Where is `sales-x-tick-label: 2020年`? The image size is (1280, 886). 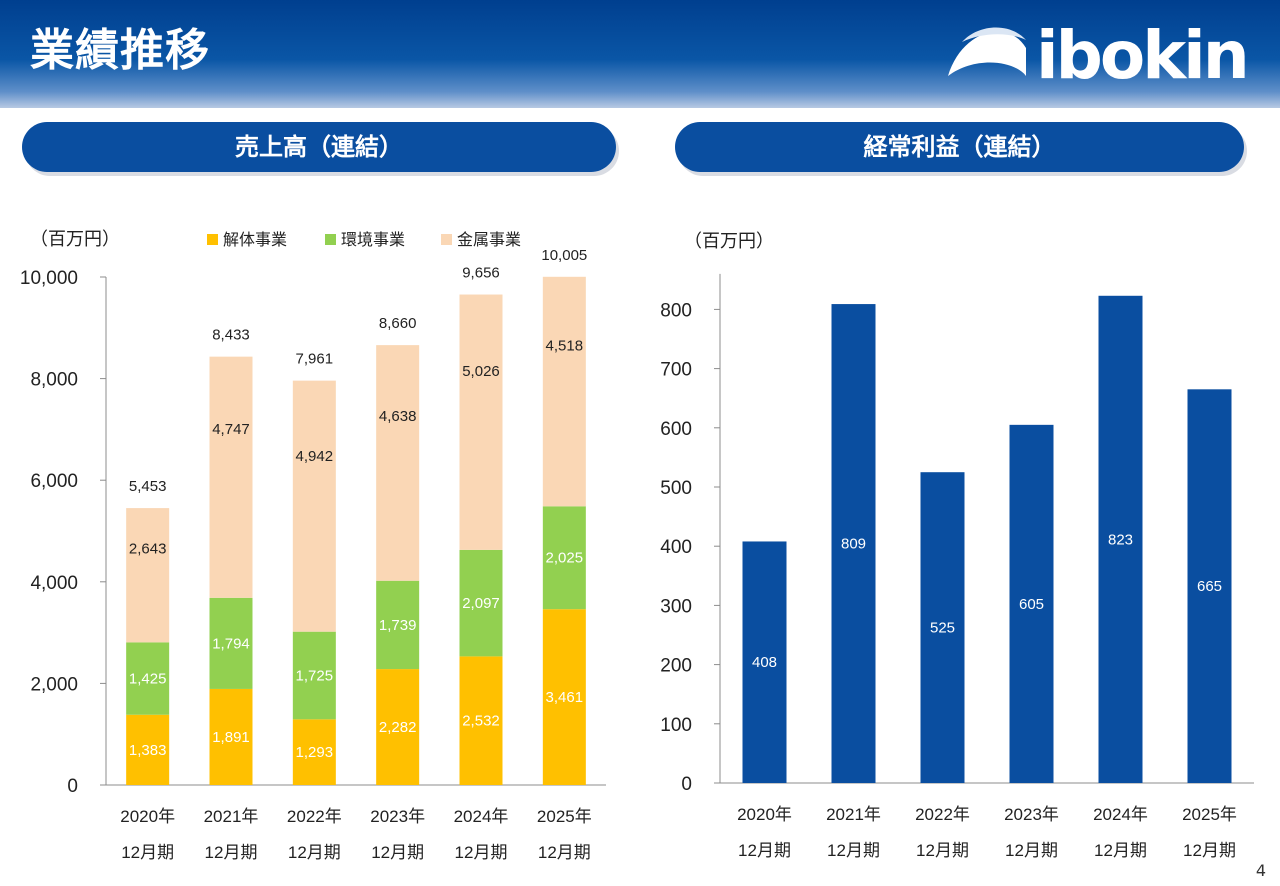
sales-x-tick-label: 2020年 is located at coordinates (147, 816).